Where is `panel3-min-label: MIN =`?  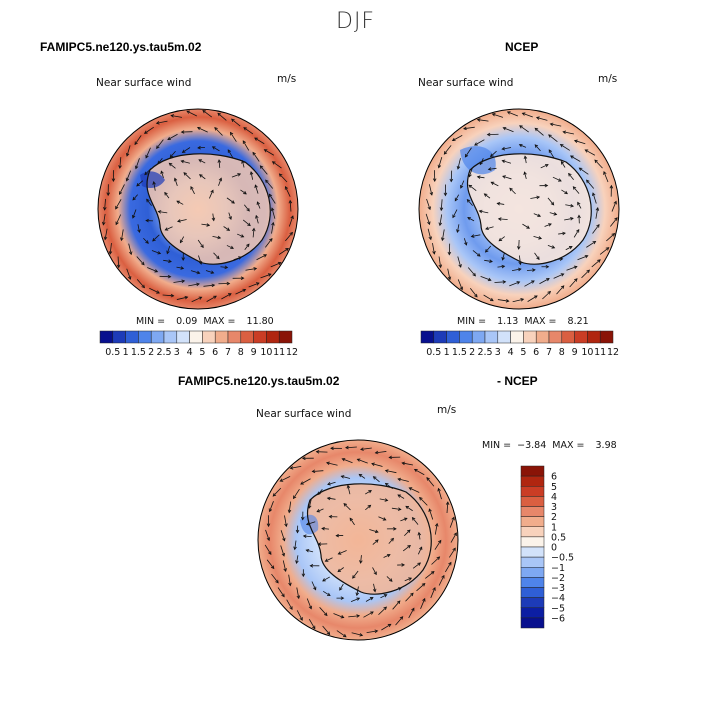 panel3-min-label: MIN = is located at coordinates (497, 445).